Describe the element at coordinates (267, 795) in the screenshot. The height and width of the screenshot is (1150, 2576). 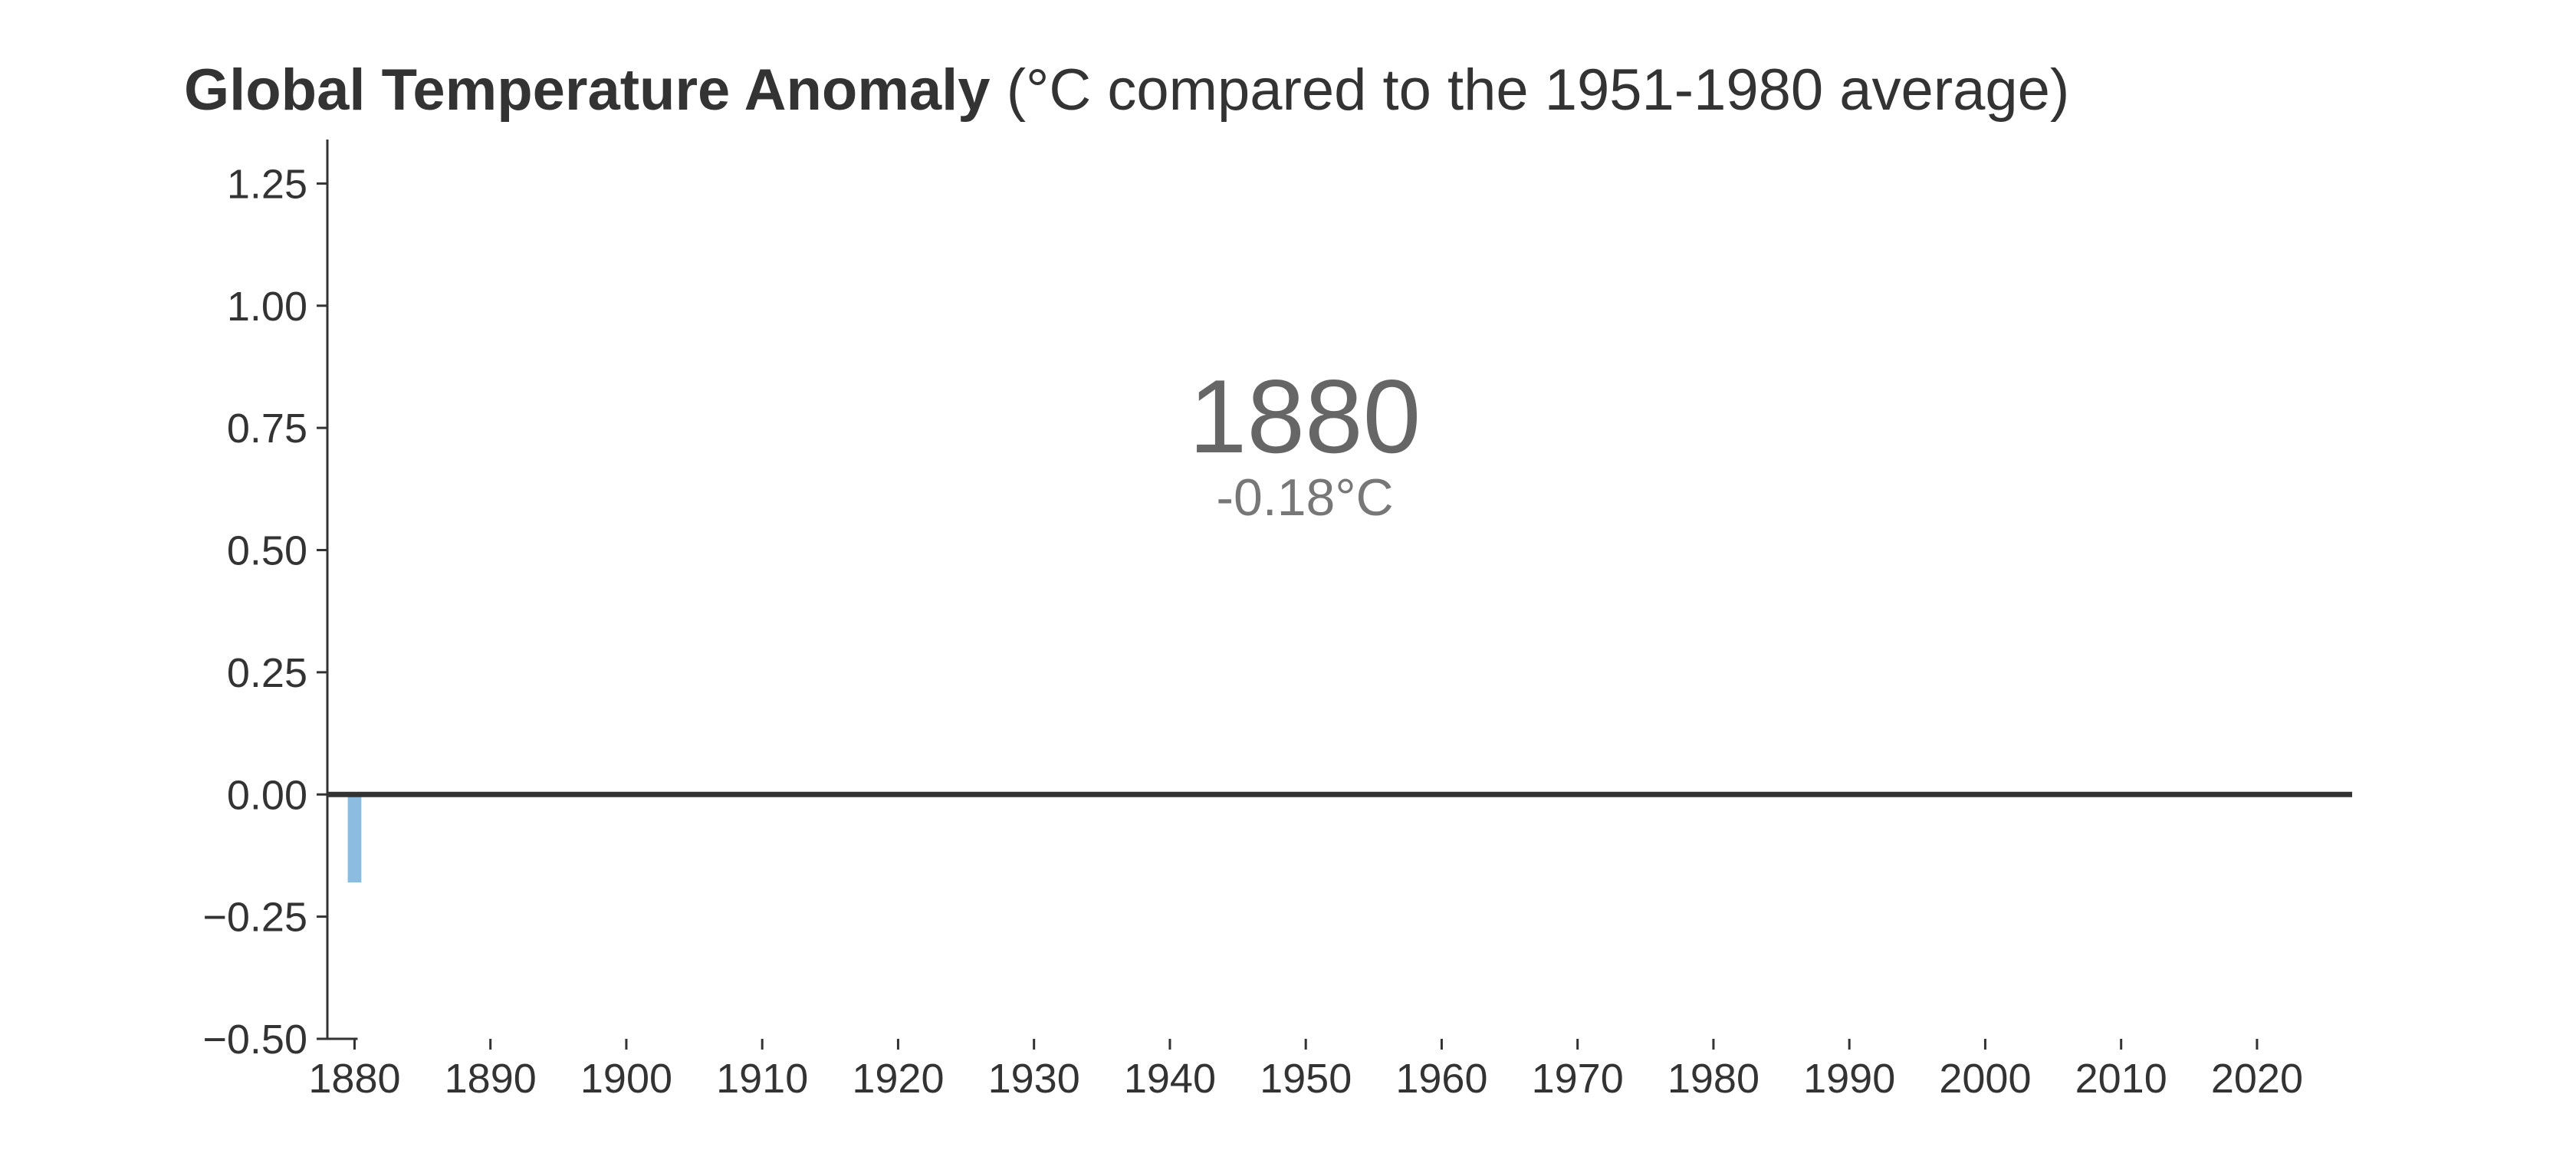
I see `y-tick-label: 0.00` at that location.